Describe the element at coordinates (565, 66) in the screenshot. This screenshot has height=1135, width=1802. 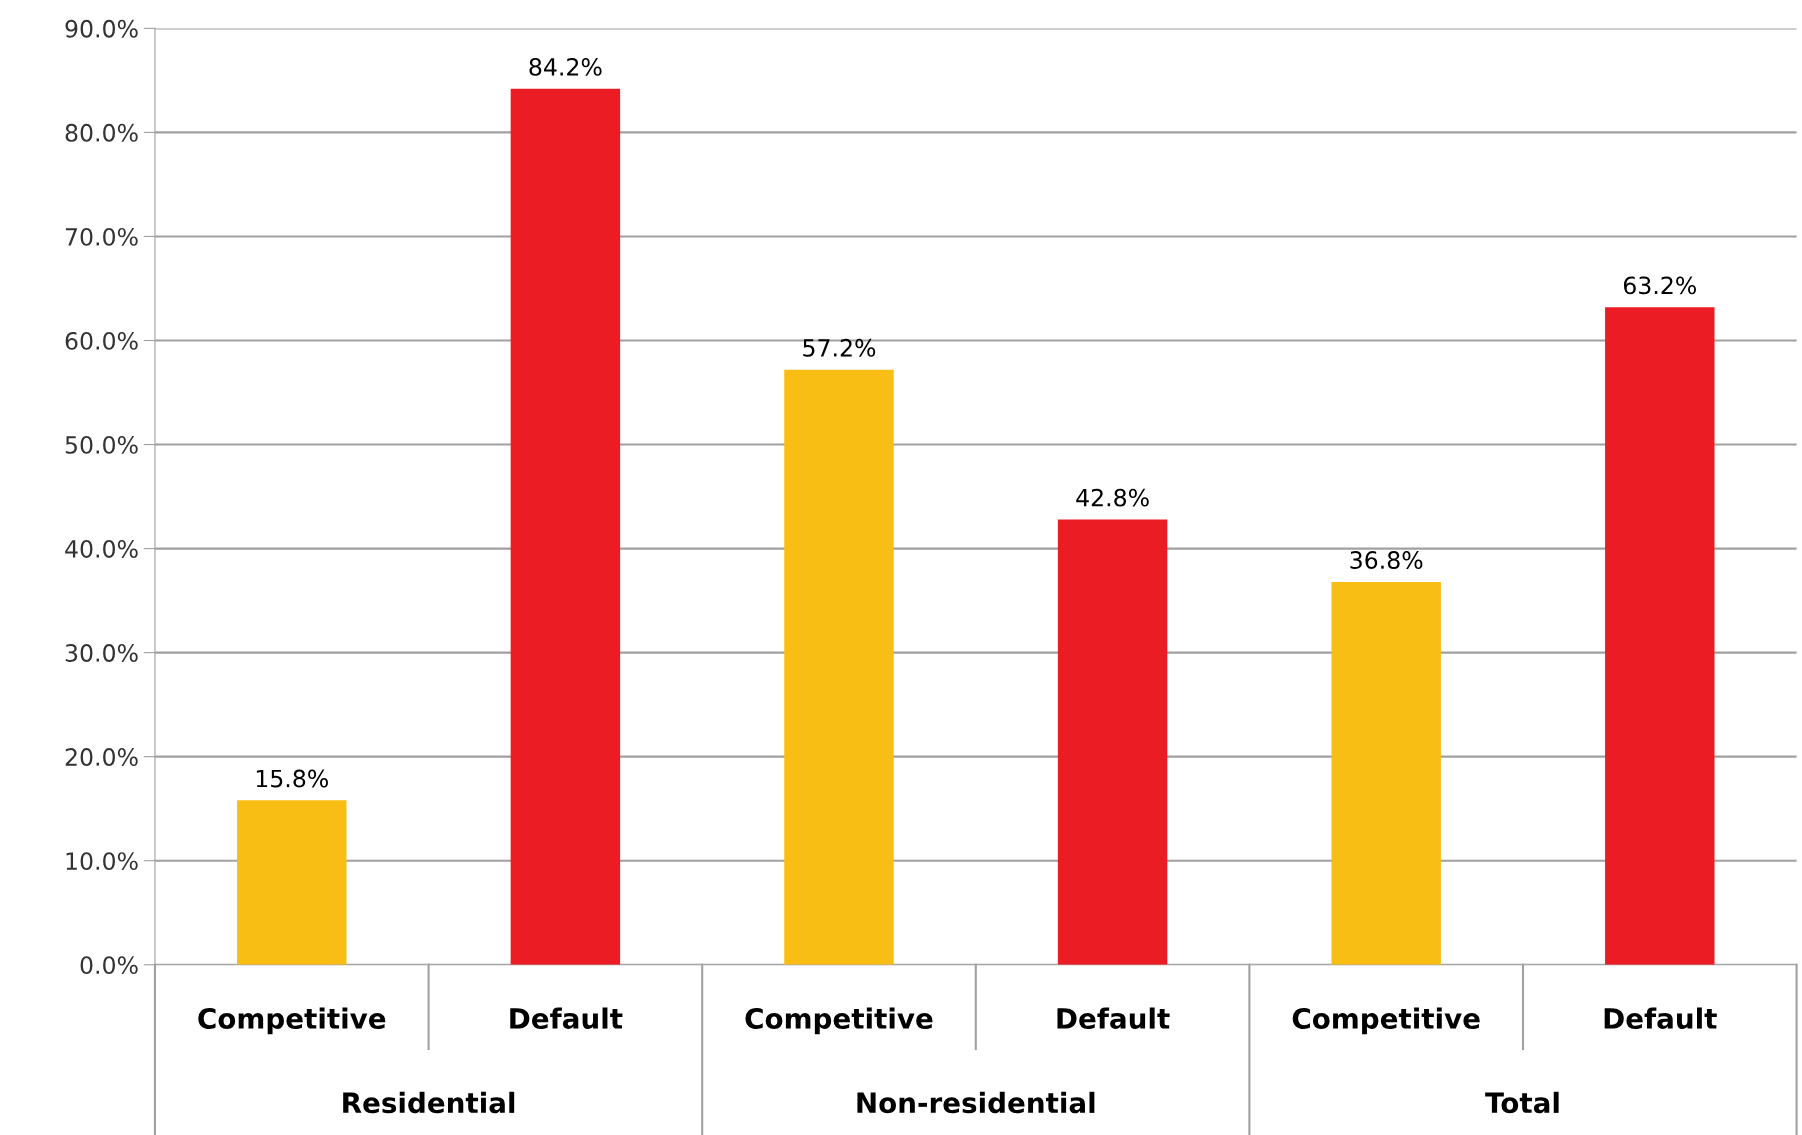
I see `data-label: 84.2%` at that location.